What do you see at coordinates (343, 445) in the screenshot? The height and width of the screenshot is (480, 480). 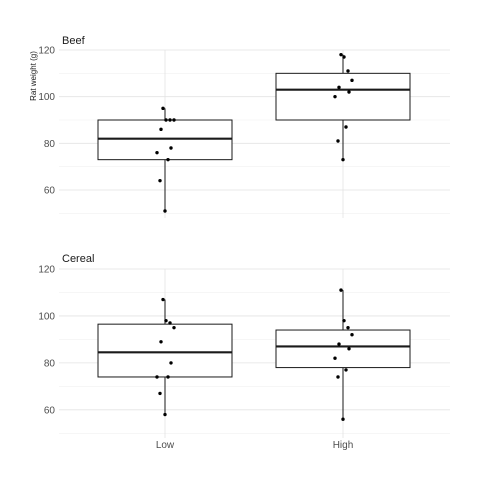 I see `x-tick-label: High` at bounding box center [343, 445].